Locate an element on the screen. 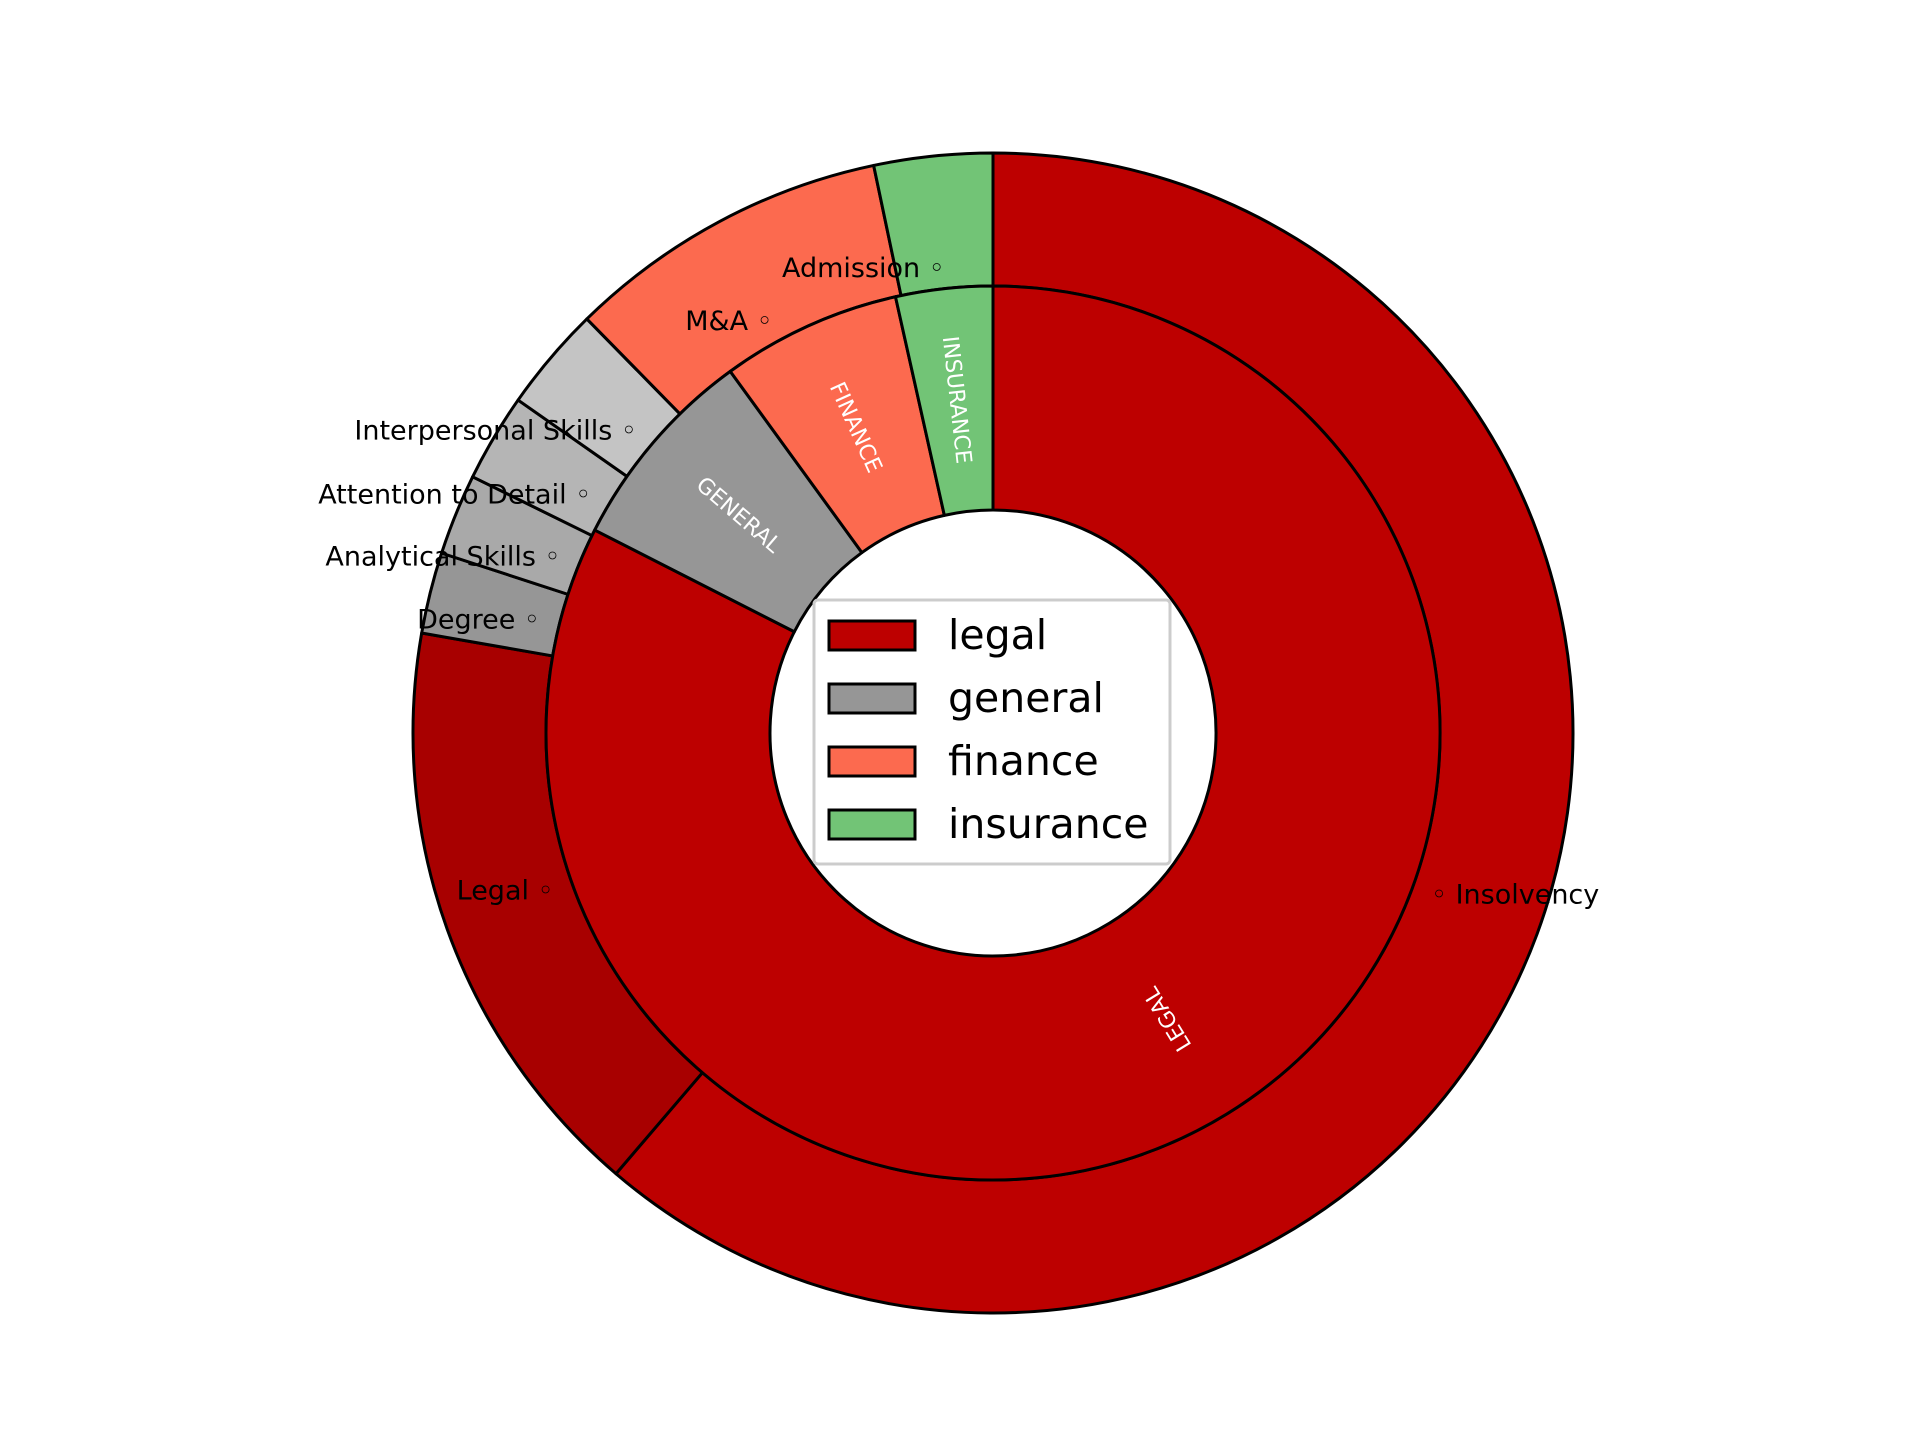 This screenshot has height=1440, width=1920. outer-label-attention-to-detail: Attention to Detail ◦ is located at coordinates (454, 495).